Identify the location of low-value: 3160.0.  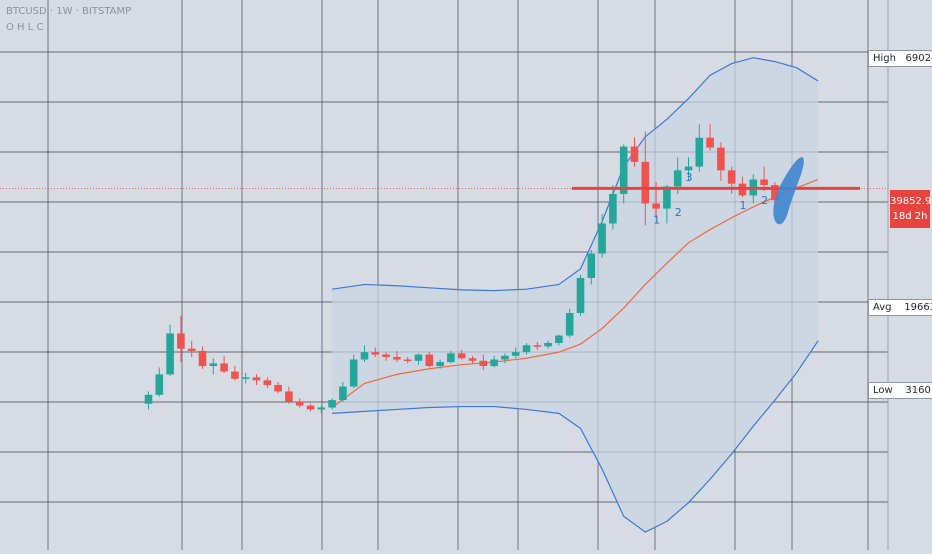
(918, 390).